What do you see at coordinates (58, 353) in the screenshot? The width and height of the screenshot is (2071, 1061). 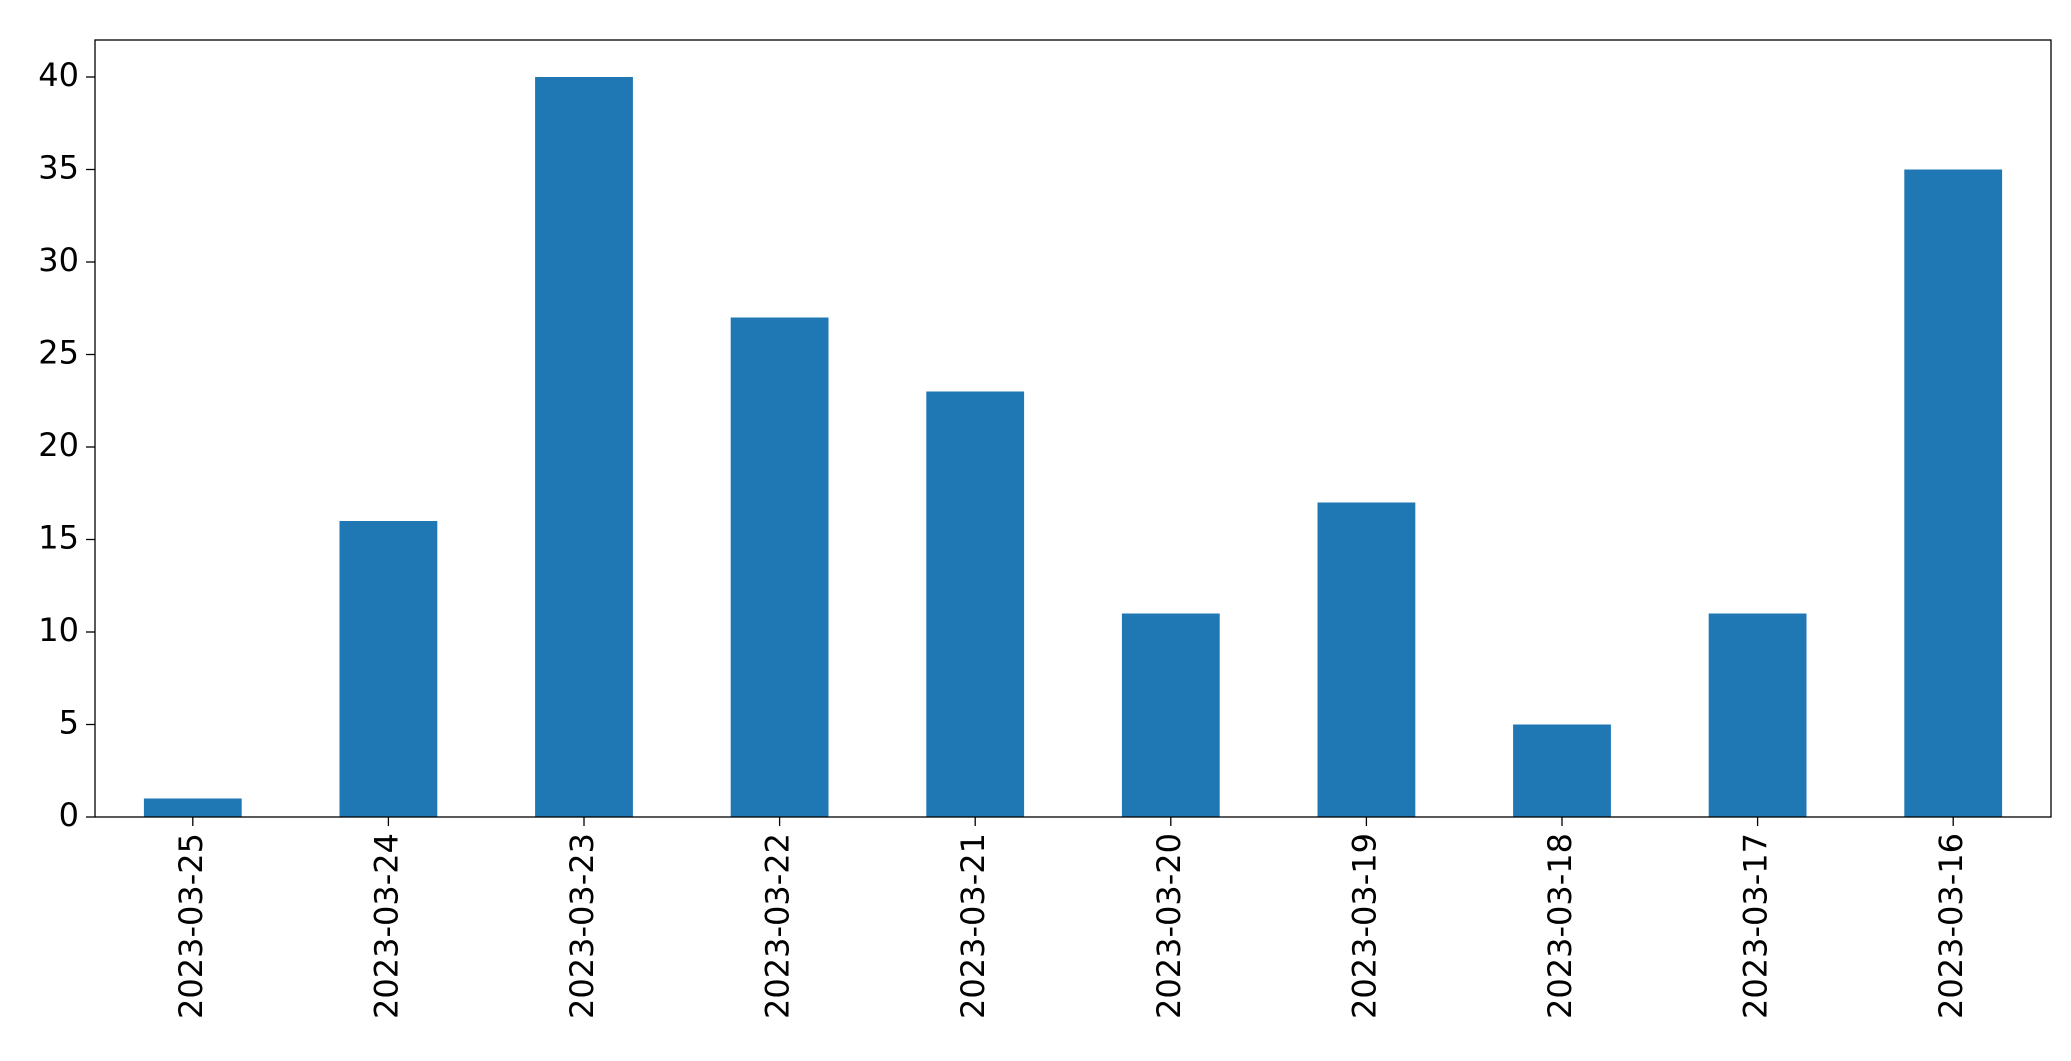 I see `y-tick-label: 25` at bounding box center [58, 353].